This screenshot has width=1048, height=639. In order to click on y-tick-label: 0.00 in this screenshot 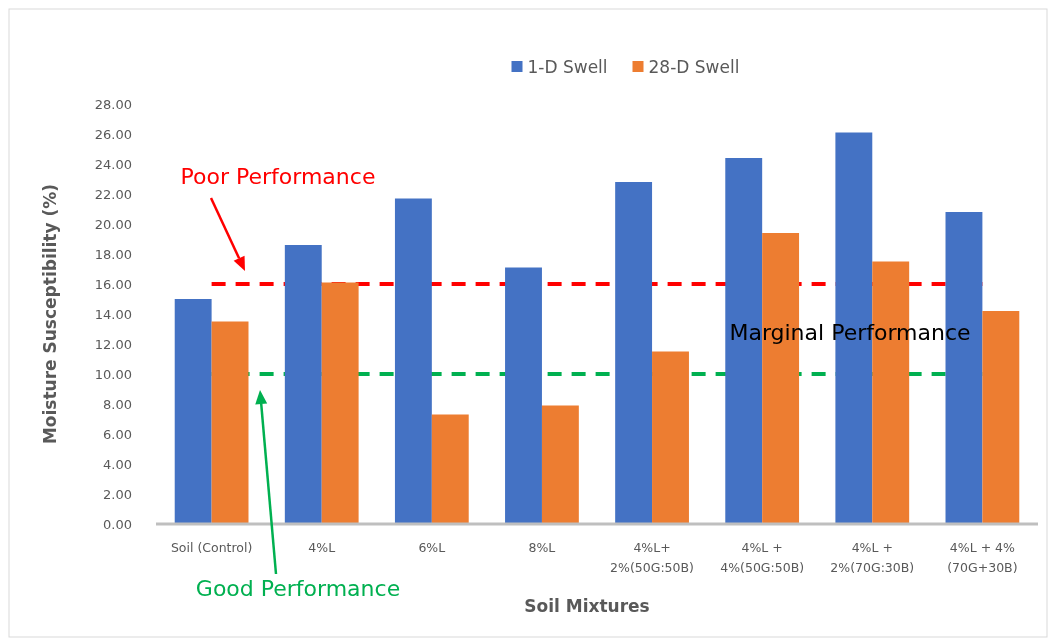, I will do `click(117, 524)`.